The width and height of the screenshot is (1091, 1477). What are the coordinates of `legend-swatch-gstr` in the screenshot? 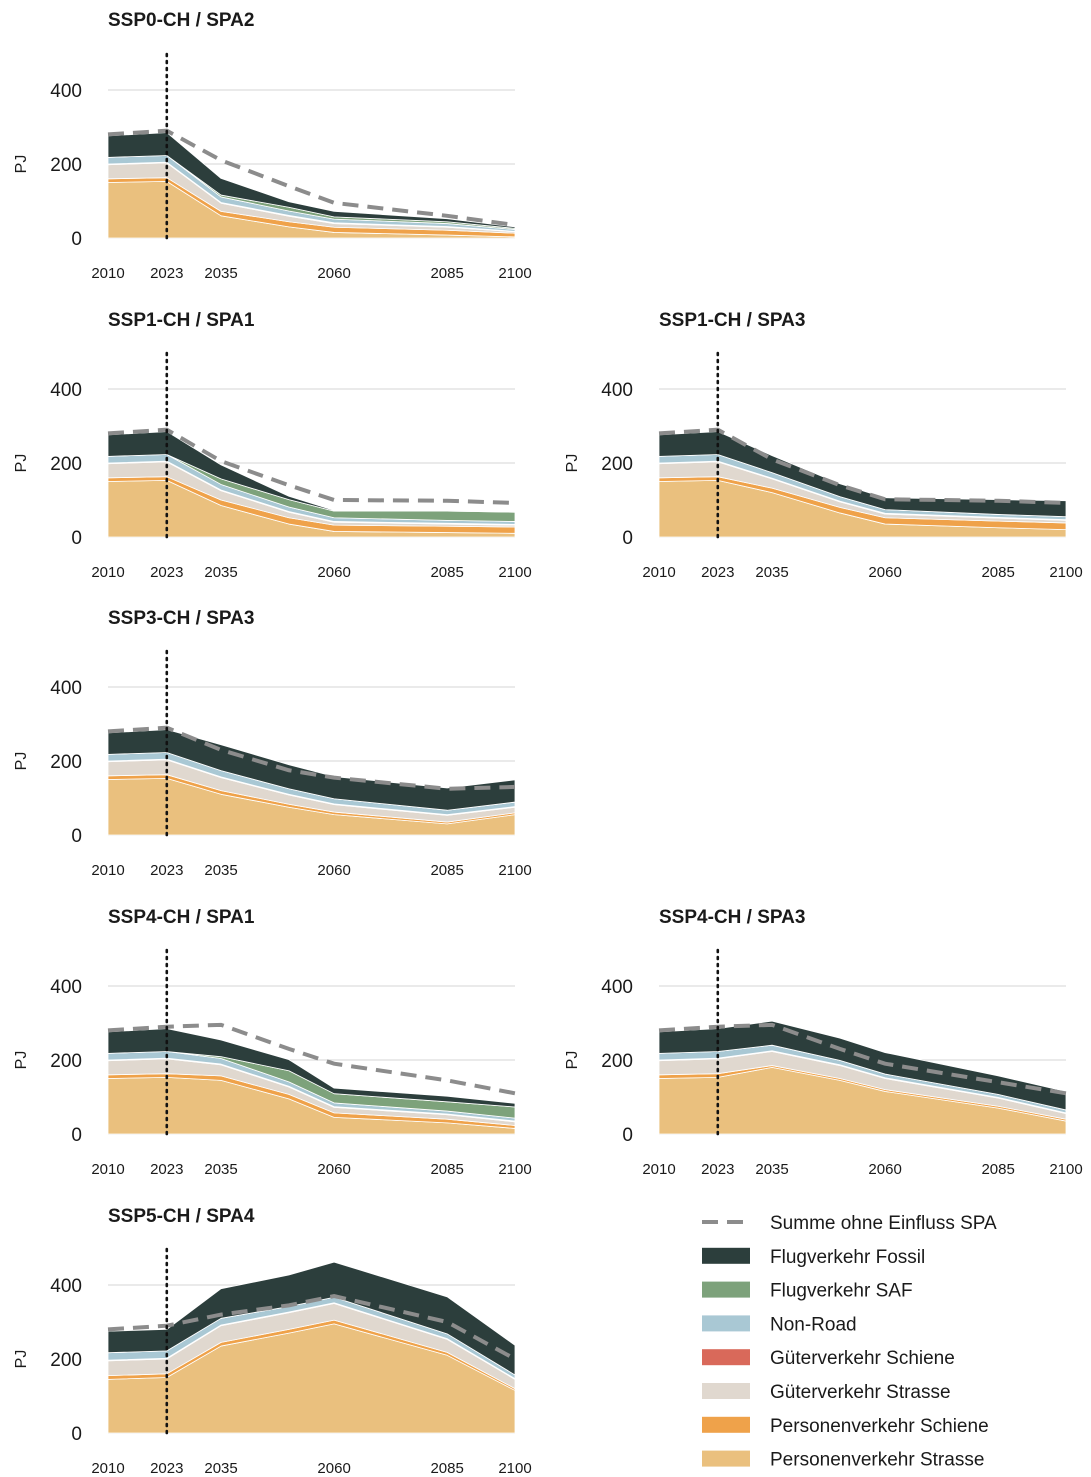 It's located at (726, 1391).